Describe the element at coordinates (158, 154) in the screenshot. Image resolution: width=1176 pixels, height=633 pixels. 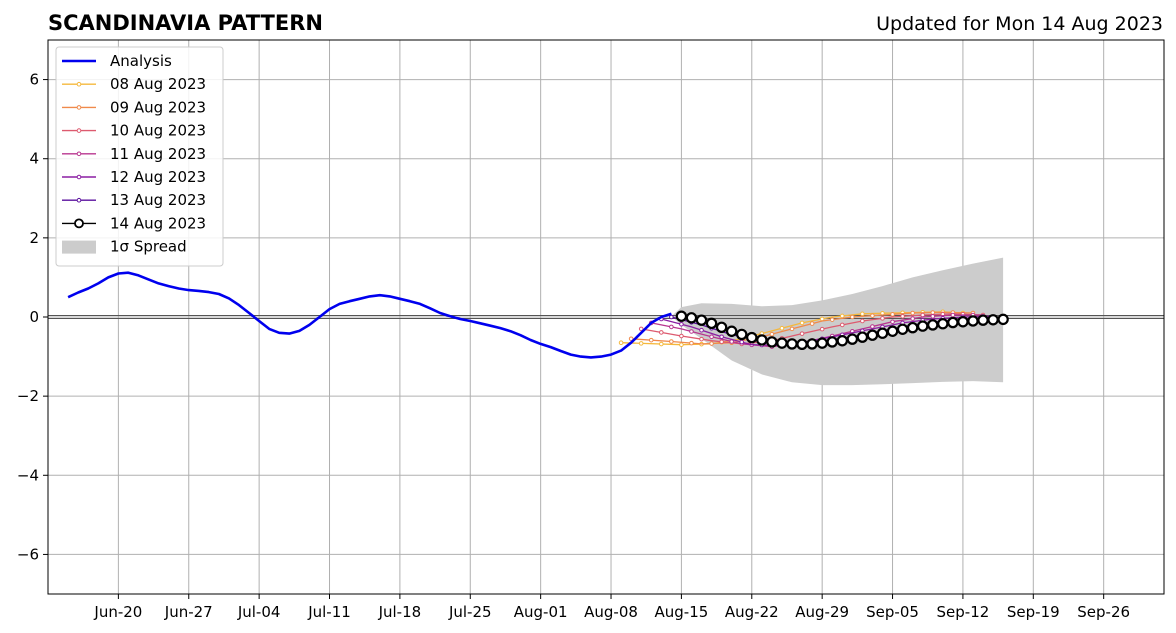
I see `legend-label: 11 Aug 2023` at that location.